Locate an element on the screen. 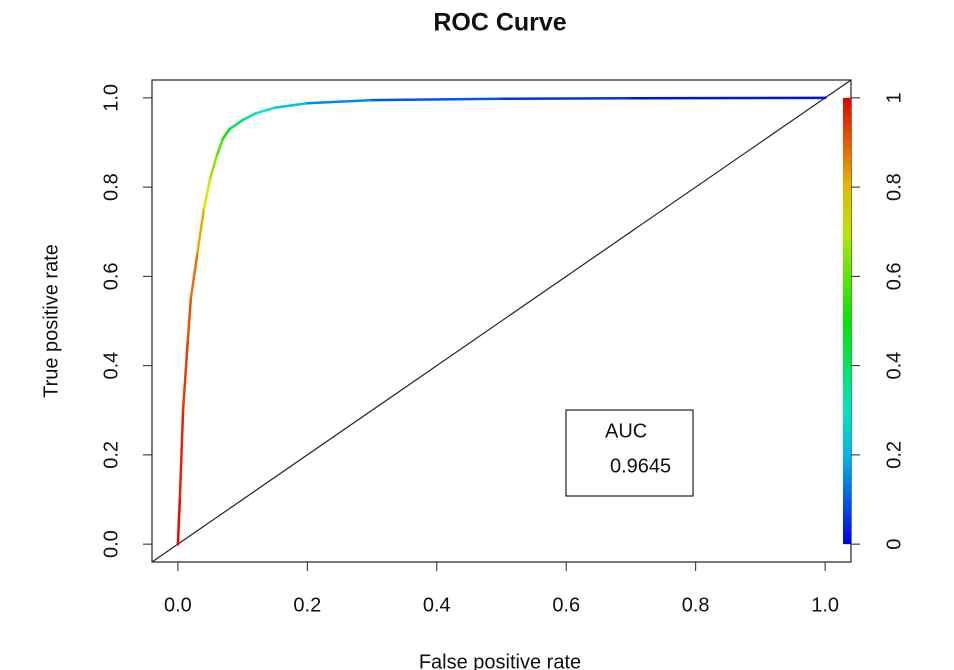 Image resolution: width=954 pixels, height=670 pixels. colorbar-tick-label: 0 is located at coordinates (894, 544).